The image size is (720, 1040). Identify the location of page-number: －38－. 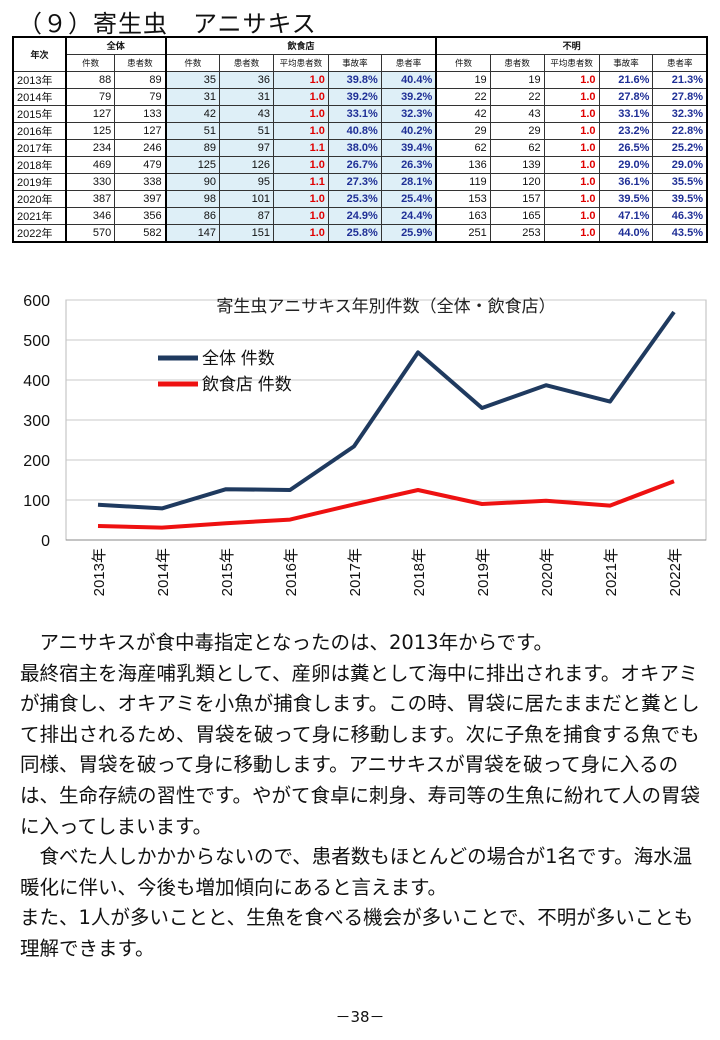
(360, 1017).